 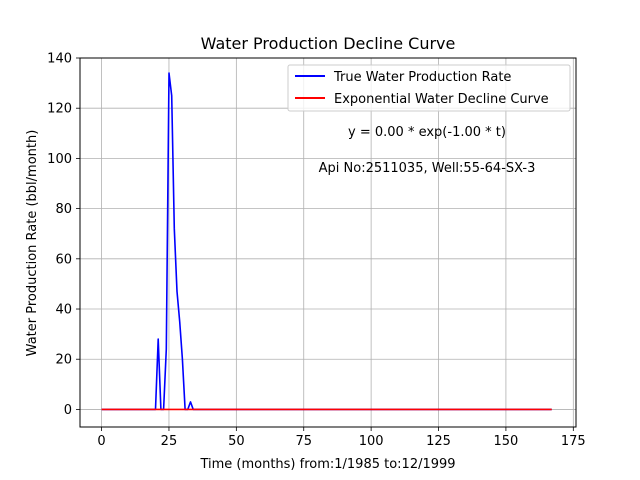 What do you see at coordinates (59, 59) in the screenshot?
I see `y-tick-label: 140` at bounding box center [59, 59].